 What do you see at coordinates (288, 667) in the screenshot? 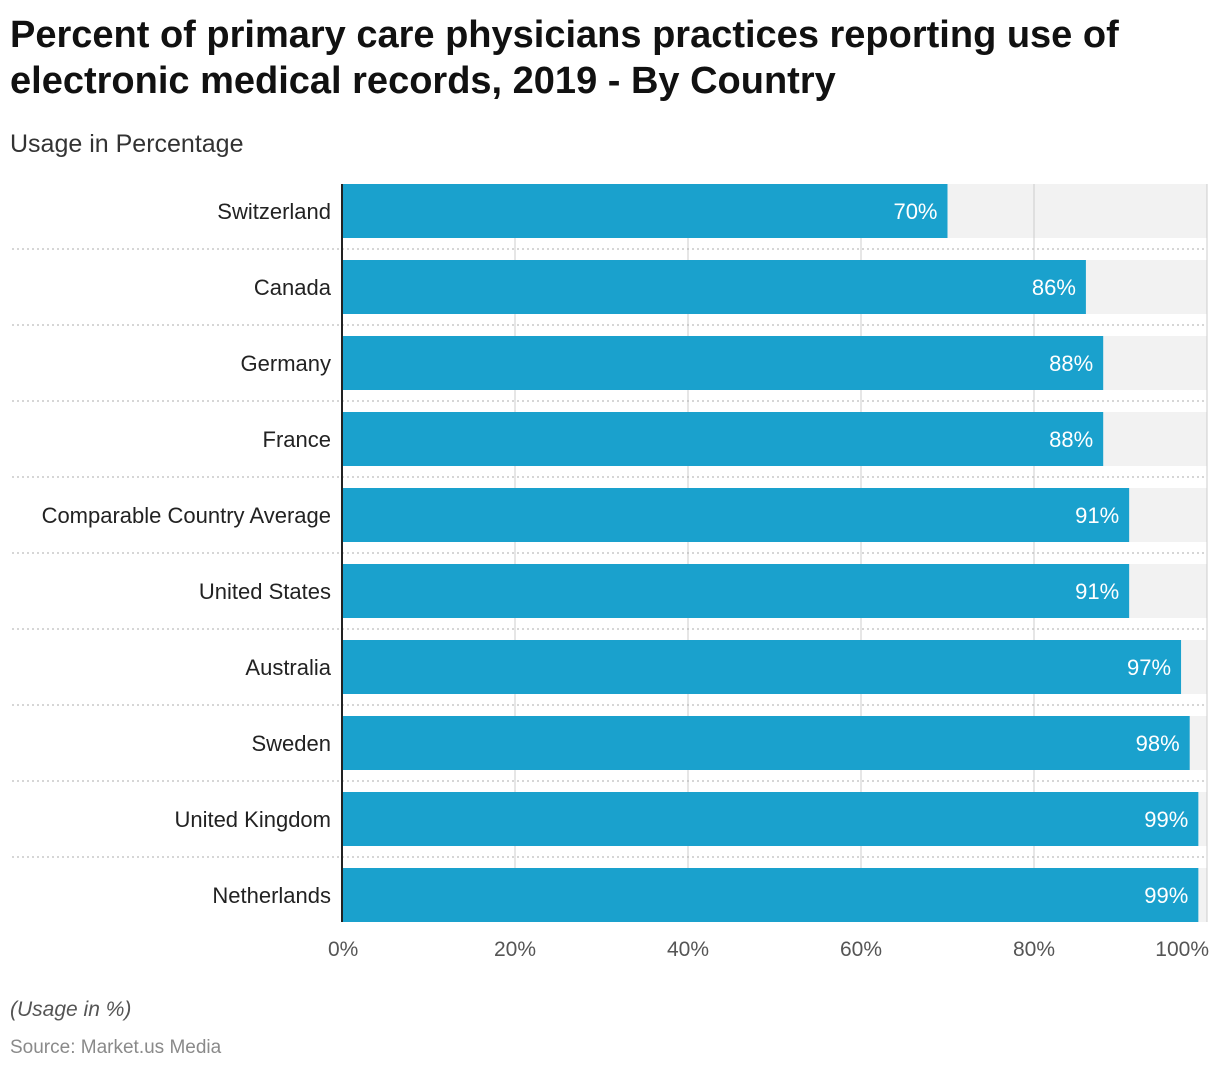
I see `category-label: Australia` at bounding box center [288, 667].